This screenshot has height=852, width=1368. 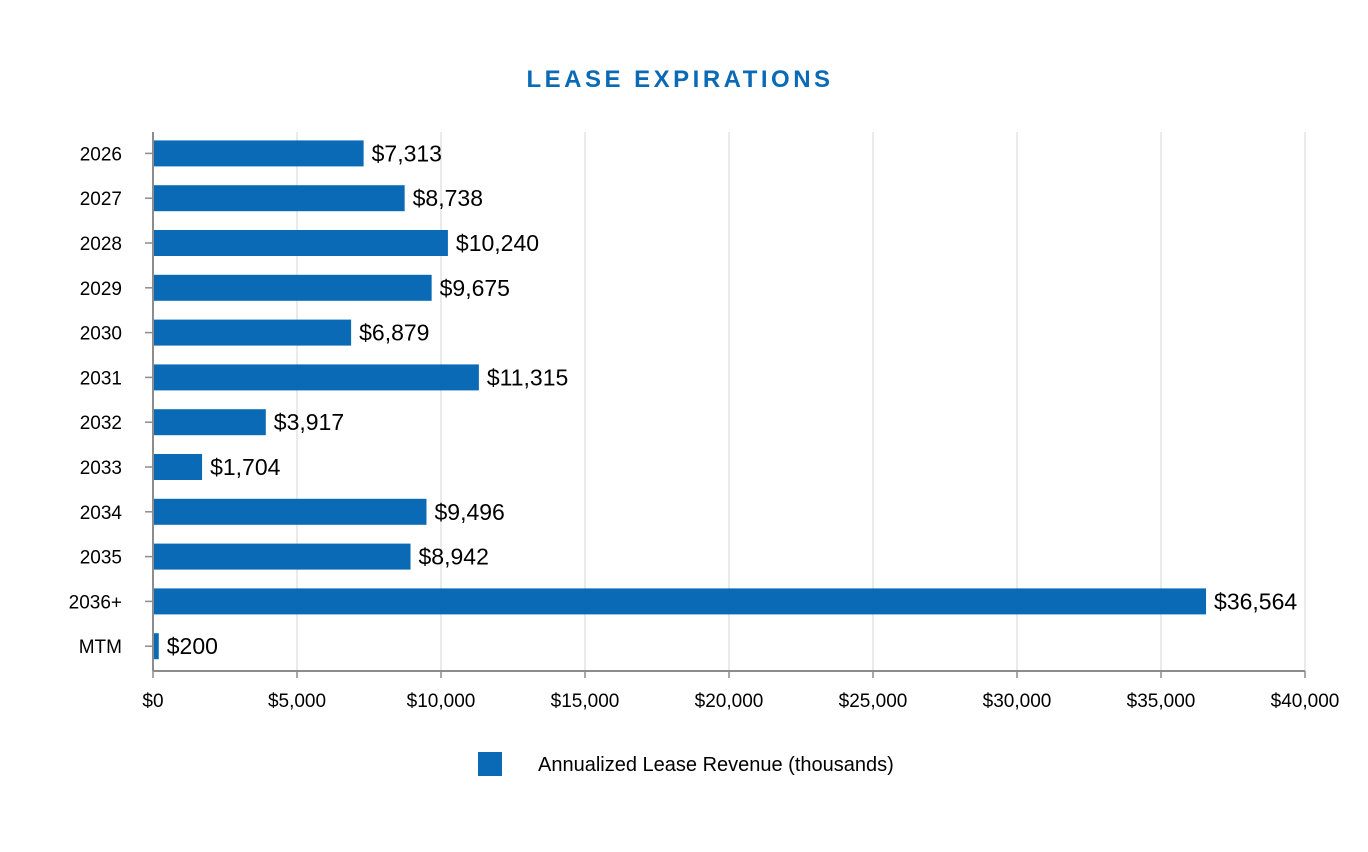 I want to click on x-tick-label: $5,000, so click(x=297, y=701).